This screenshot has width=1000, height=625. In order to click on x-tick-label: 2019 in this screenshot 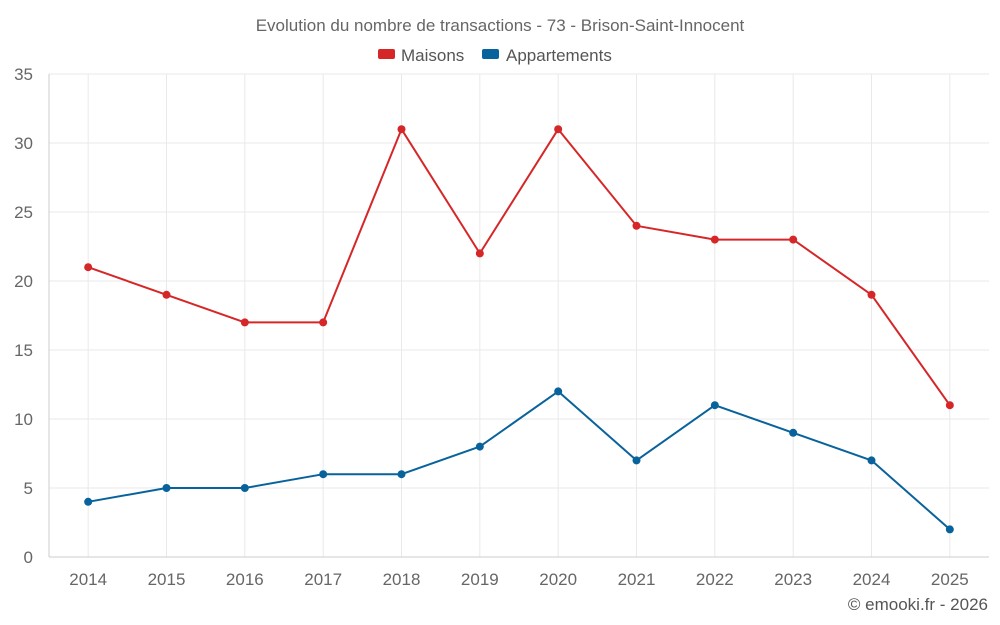, I will do `click(480, 579)`.